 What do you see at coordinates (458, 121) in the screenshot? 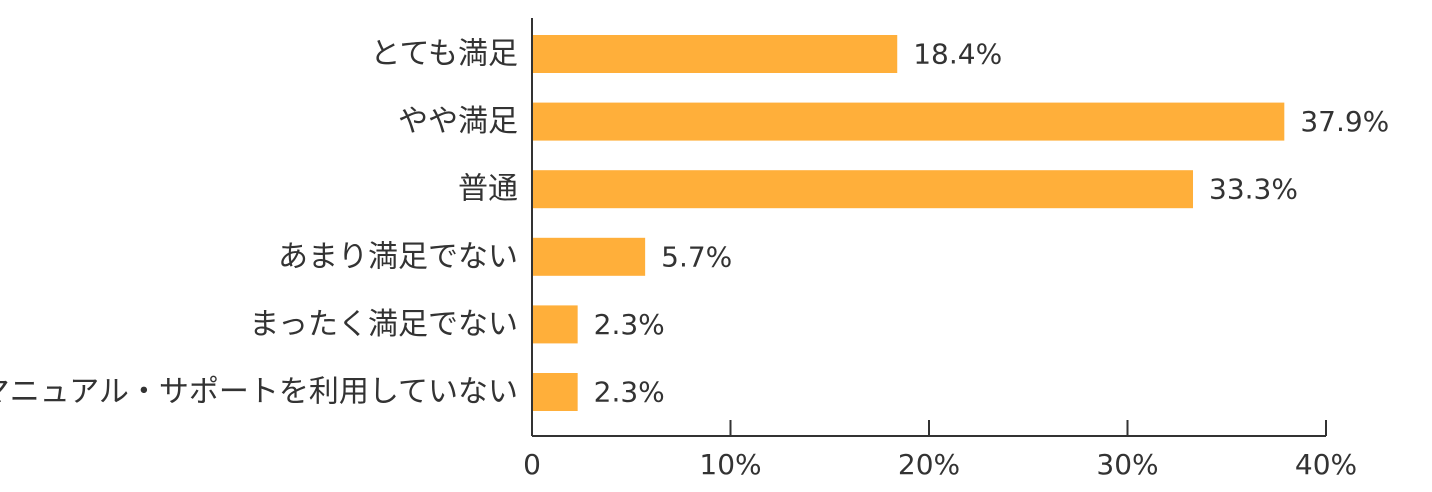
I see `category-label: やや満足` at bounding box center [458, 121].